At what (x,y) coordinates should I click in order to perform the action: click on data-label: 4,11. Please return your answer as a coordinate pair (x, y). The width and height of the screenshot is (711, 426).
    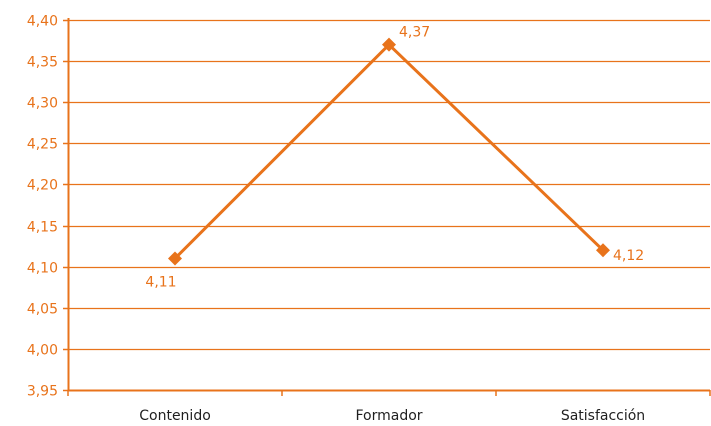
    Looking at the image, I should click on (160, 282).